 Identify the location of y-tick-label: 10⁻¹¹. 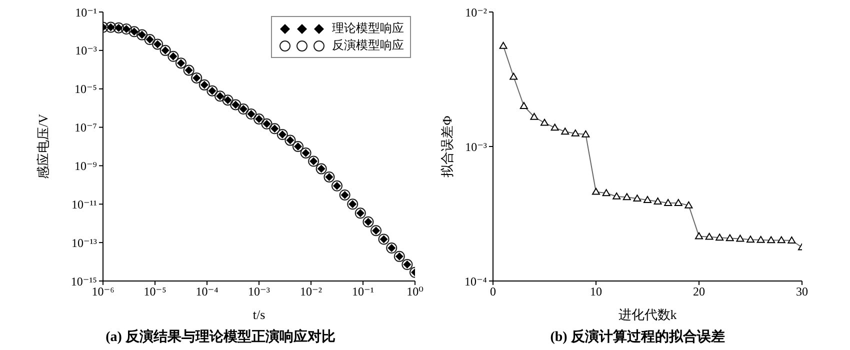
(84, 204).